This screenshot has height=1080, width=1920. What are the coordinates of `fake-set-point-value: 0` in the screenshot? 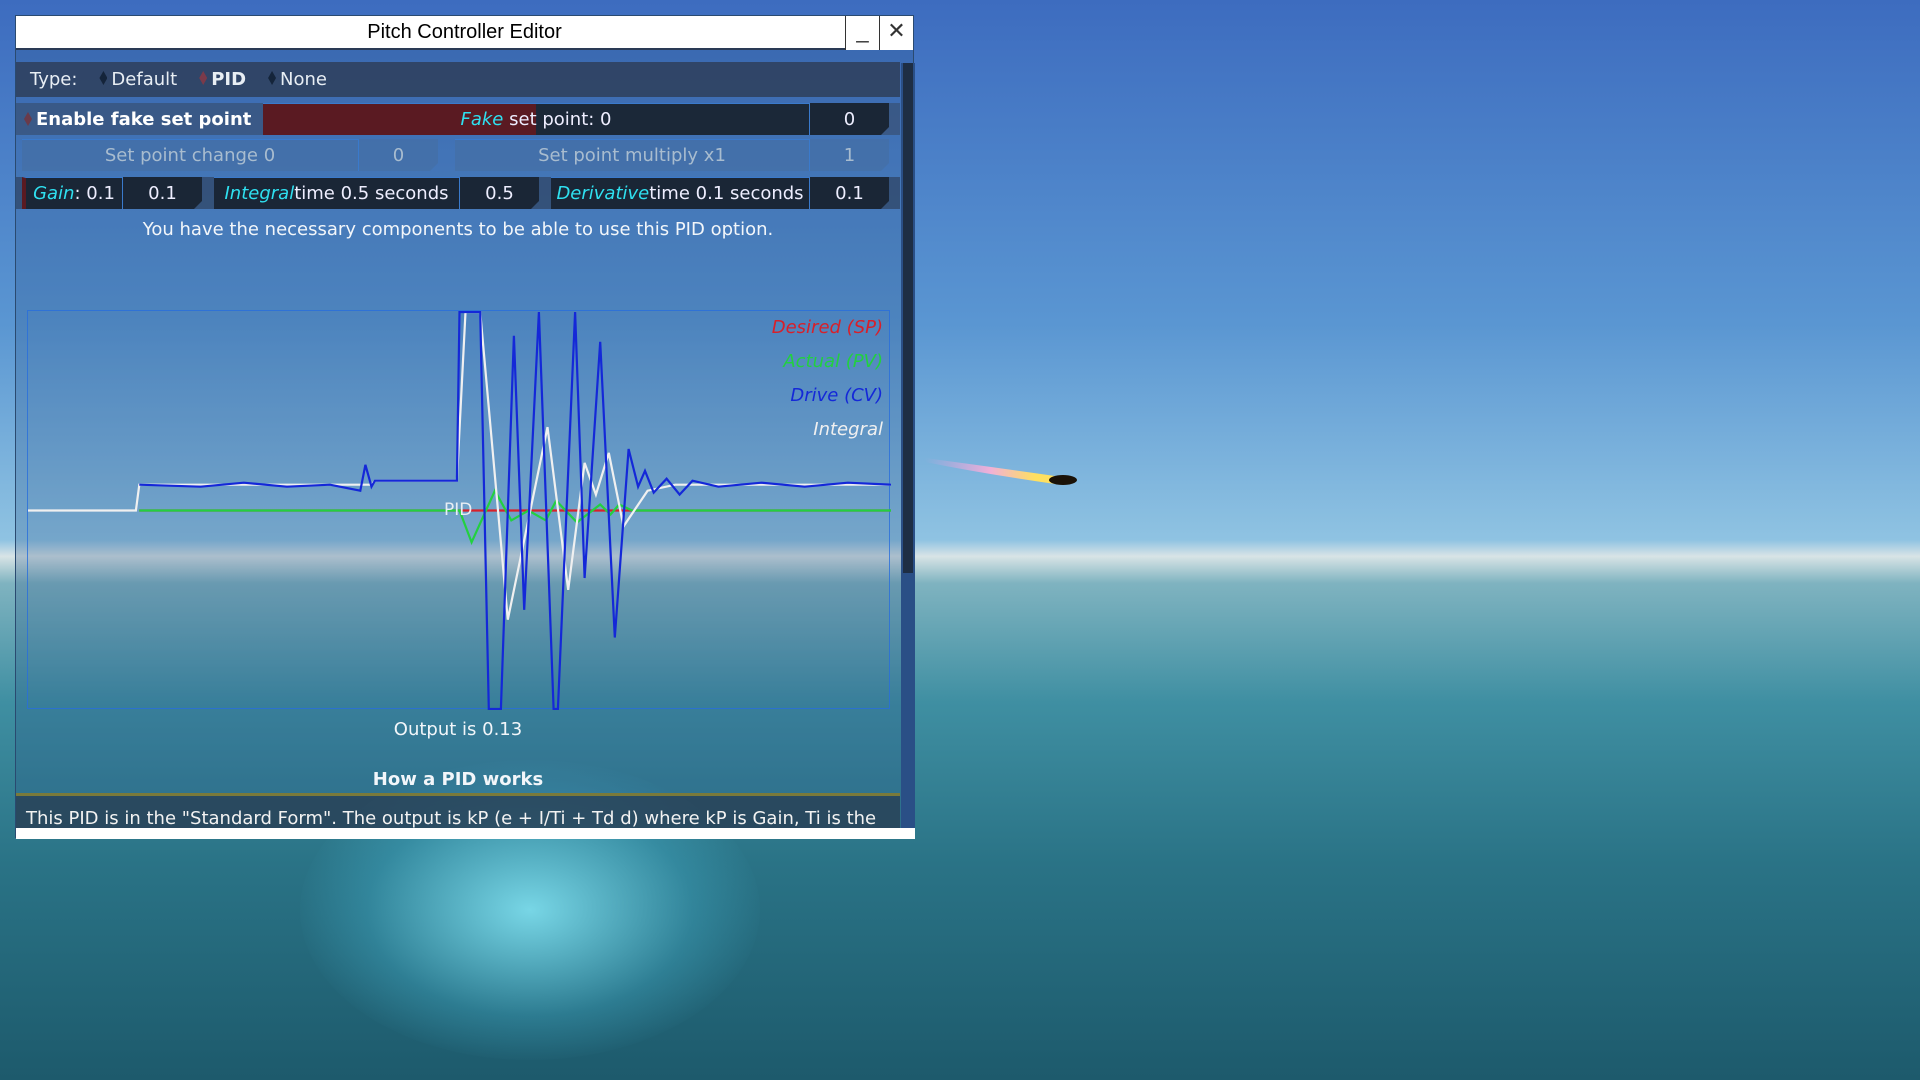 It's located at (849, 119).